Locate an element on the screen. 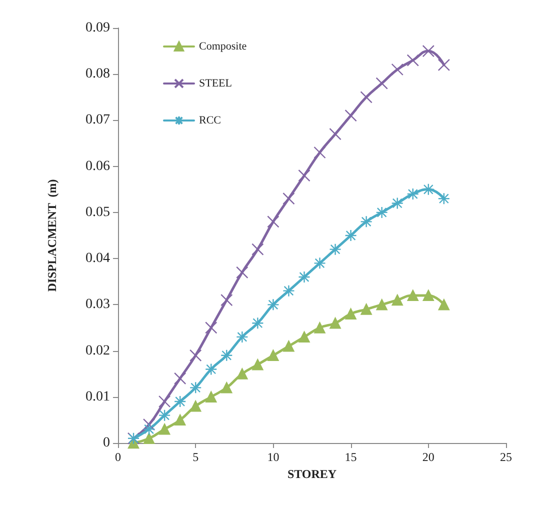 The height and width of the screenshot is (509, 539). x-axis-title: STOREY is located at coordinates (312, 473).